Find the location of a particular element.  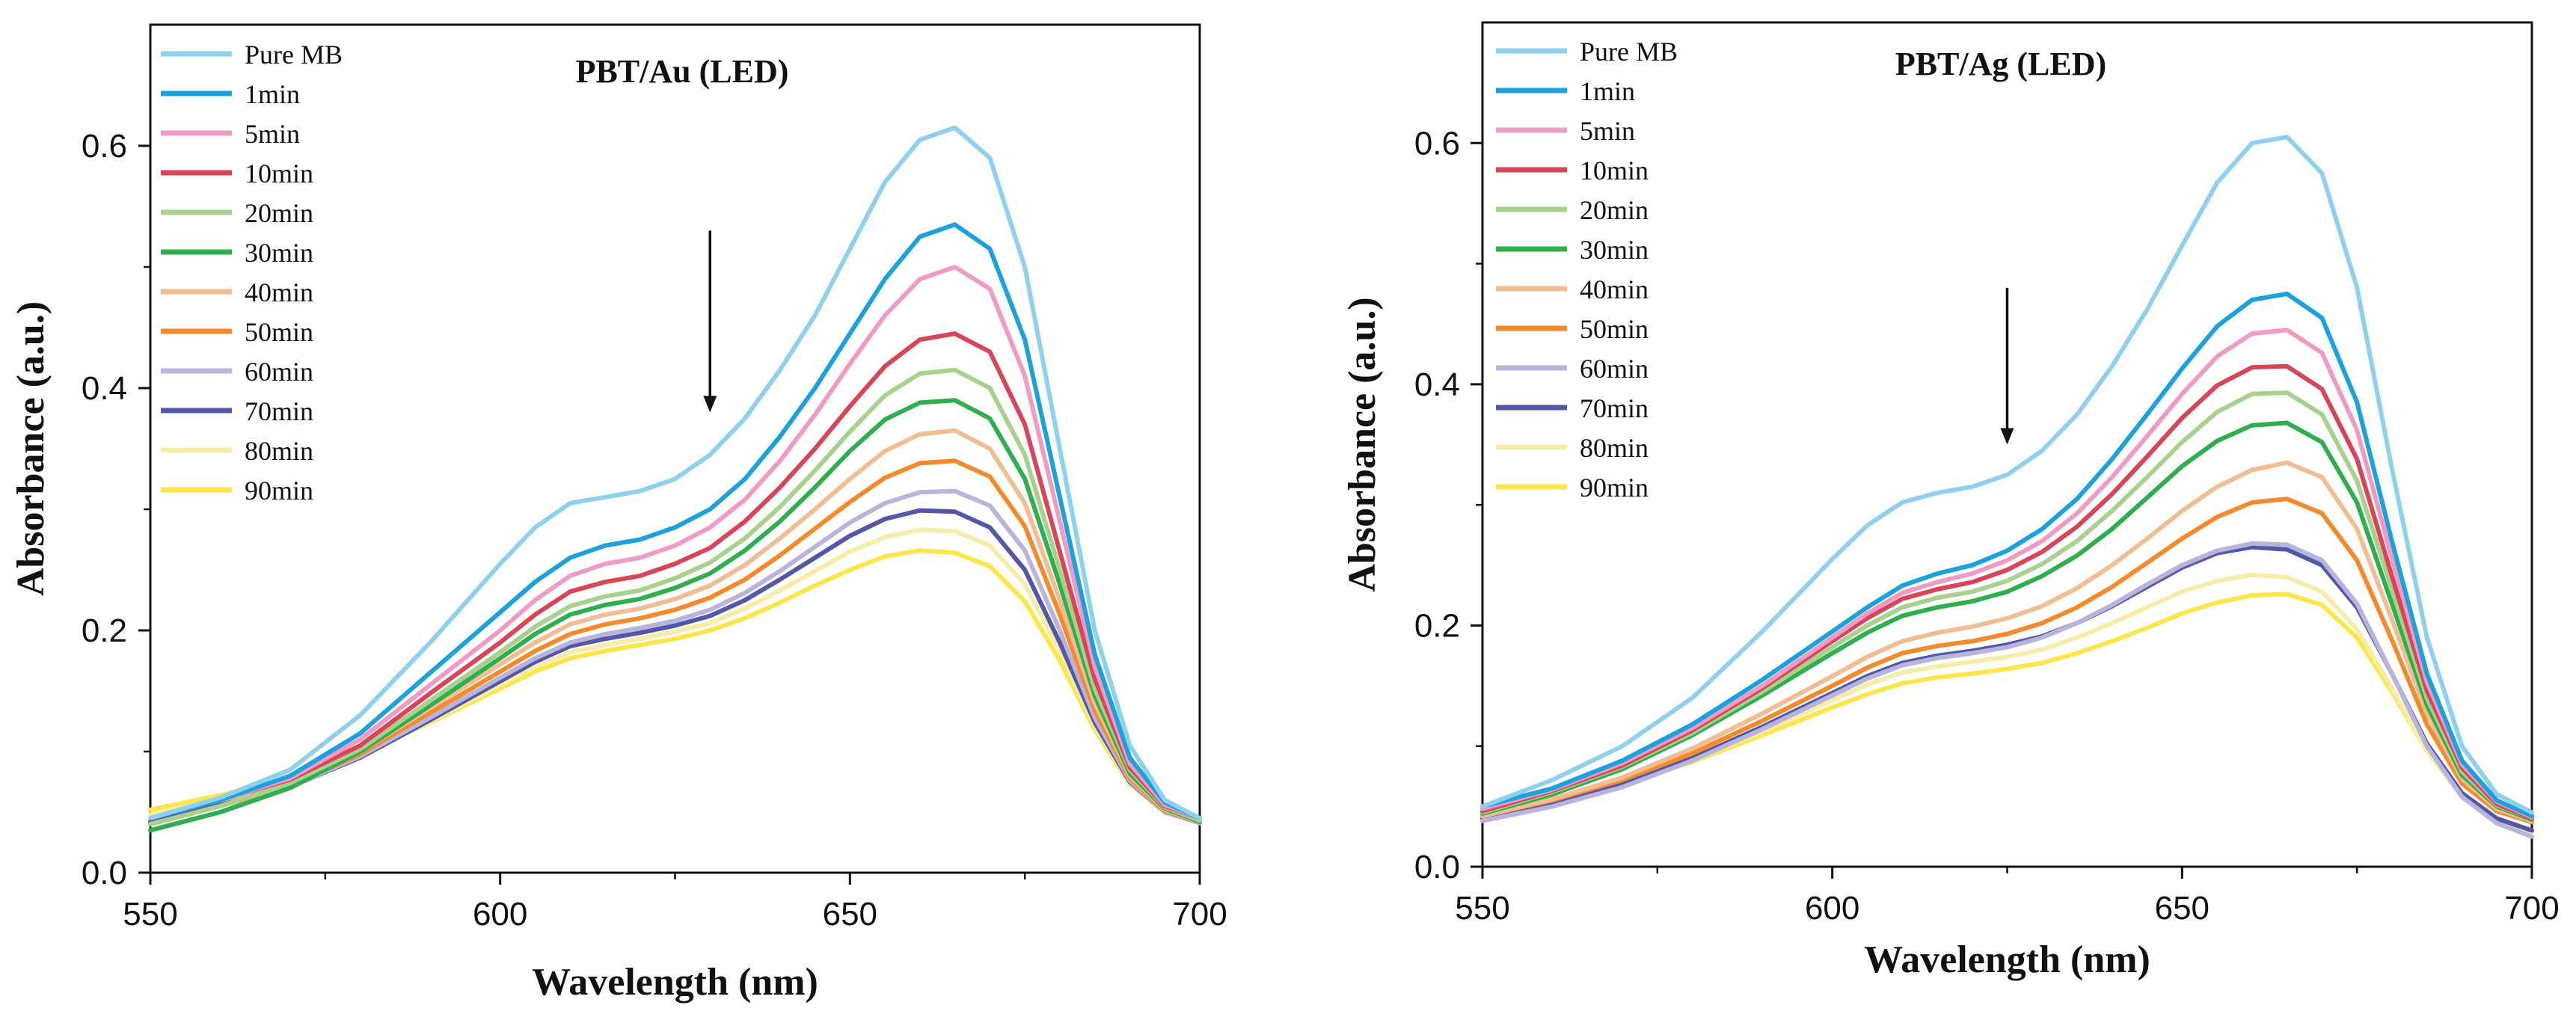

series-line-80min is located at coordinates (2007, 703).